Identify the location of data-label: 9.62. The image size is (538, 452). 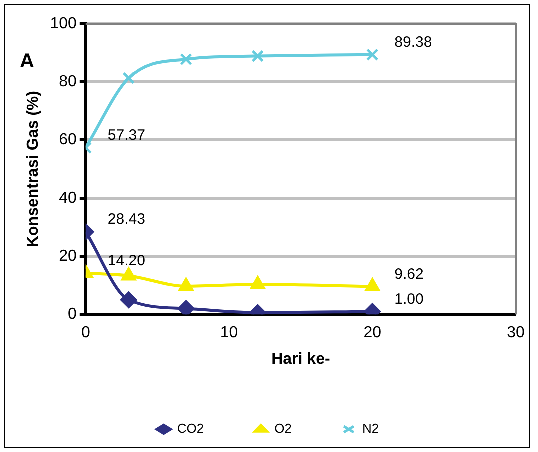
(409, 274).